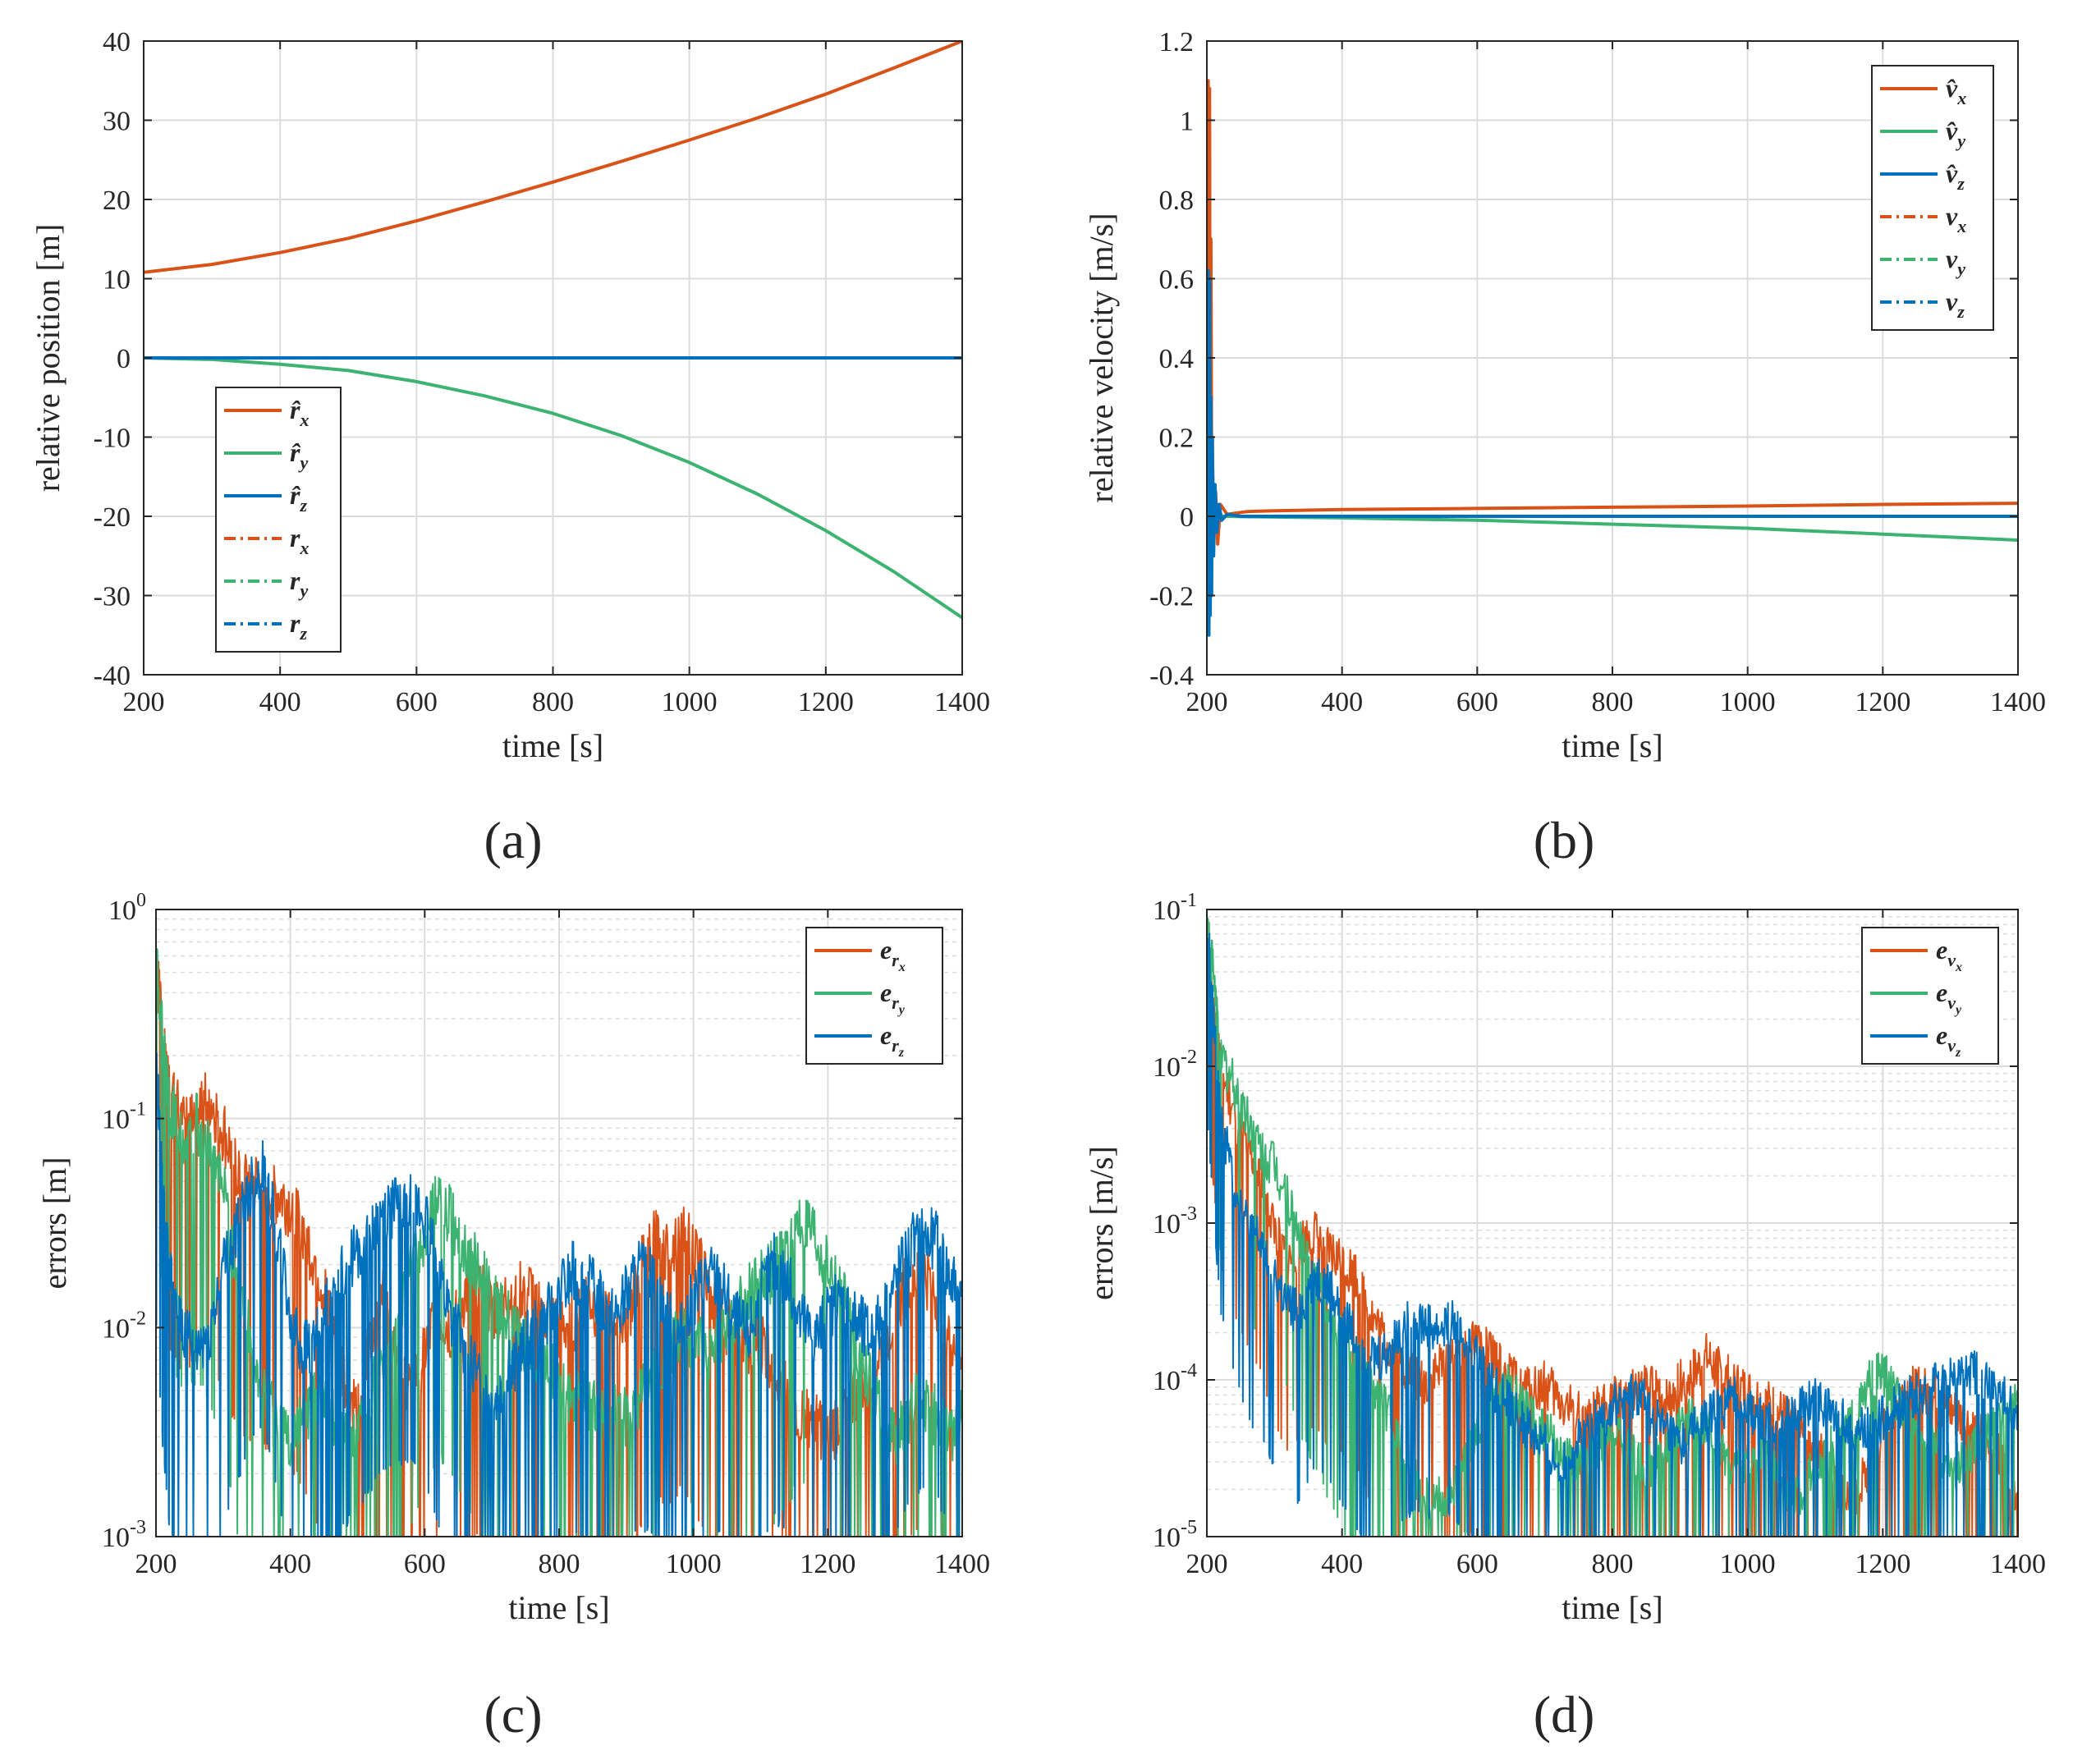 The height and width of the screenshot is (1764, 2073). What do you see at coordinates (1187, 122) in the screenshot?
I see `y-tick-label: 1` at bounding box center [1187, 122].